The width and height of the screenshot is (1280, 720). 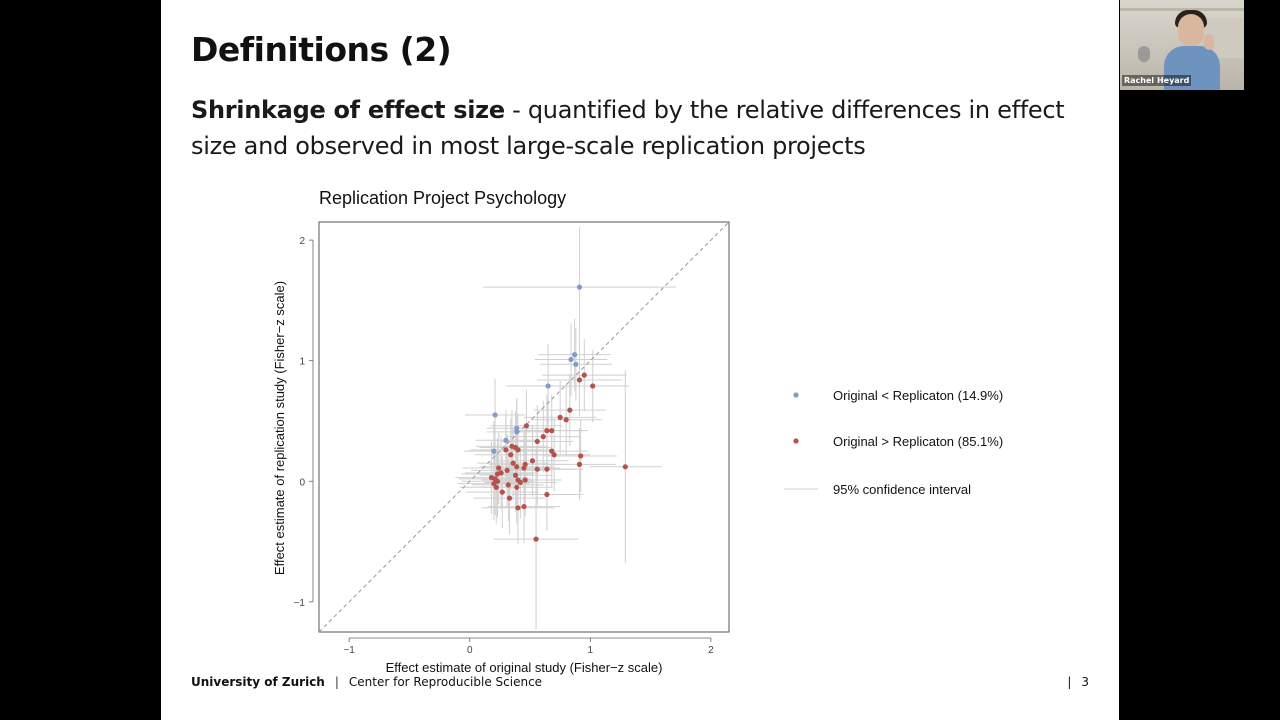 I want to click on participant-body, so click(x=1192, y=68).